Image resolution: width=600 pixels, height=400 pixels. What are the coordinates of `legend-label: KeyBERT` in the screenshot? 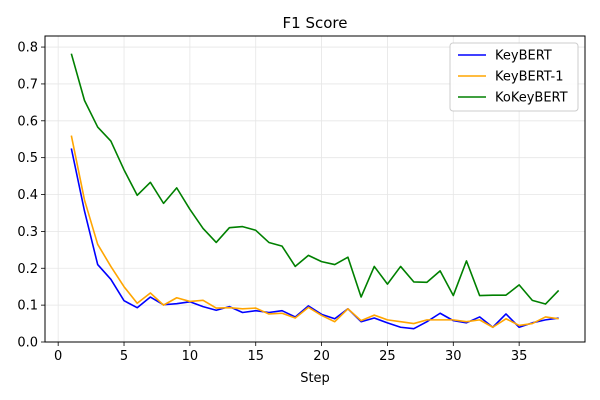 It's located at (523, 56).